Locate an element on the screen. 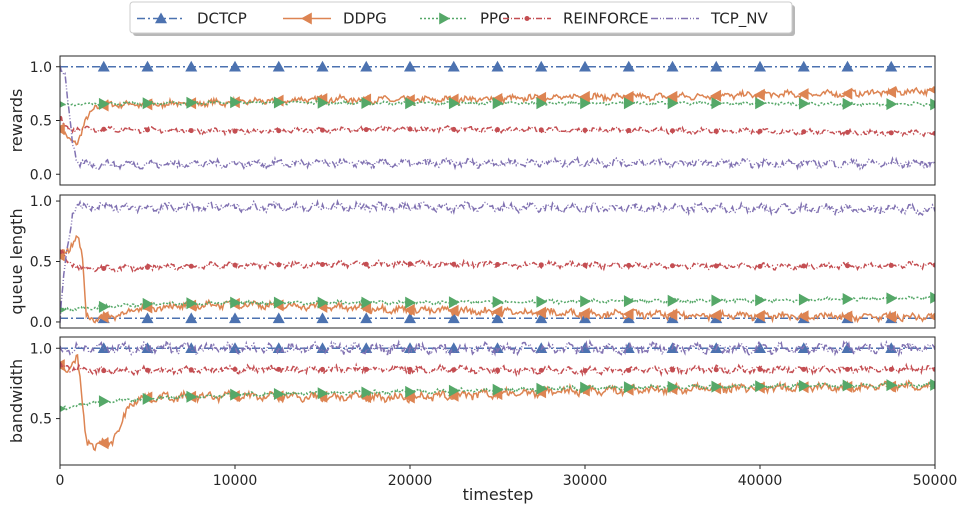 Image resolution: width=960 pixels, height=505 pixels. legend-item-reinforce: REINFORCE is located at coordinates (576, 19).